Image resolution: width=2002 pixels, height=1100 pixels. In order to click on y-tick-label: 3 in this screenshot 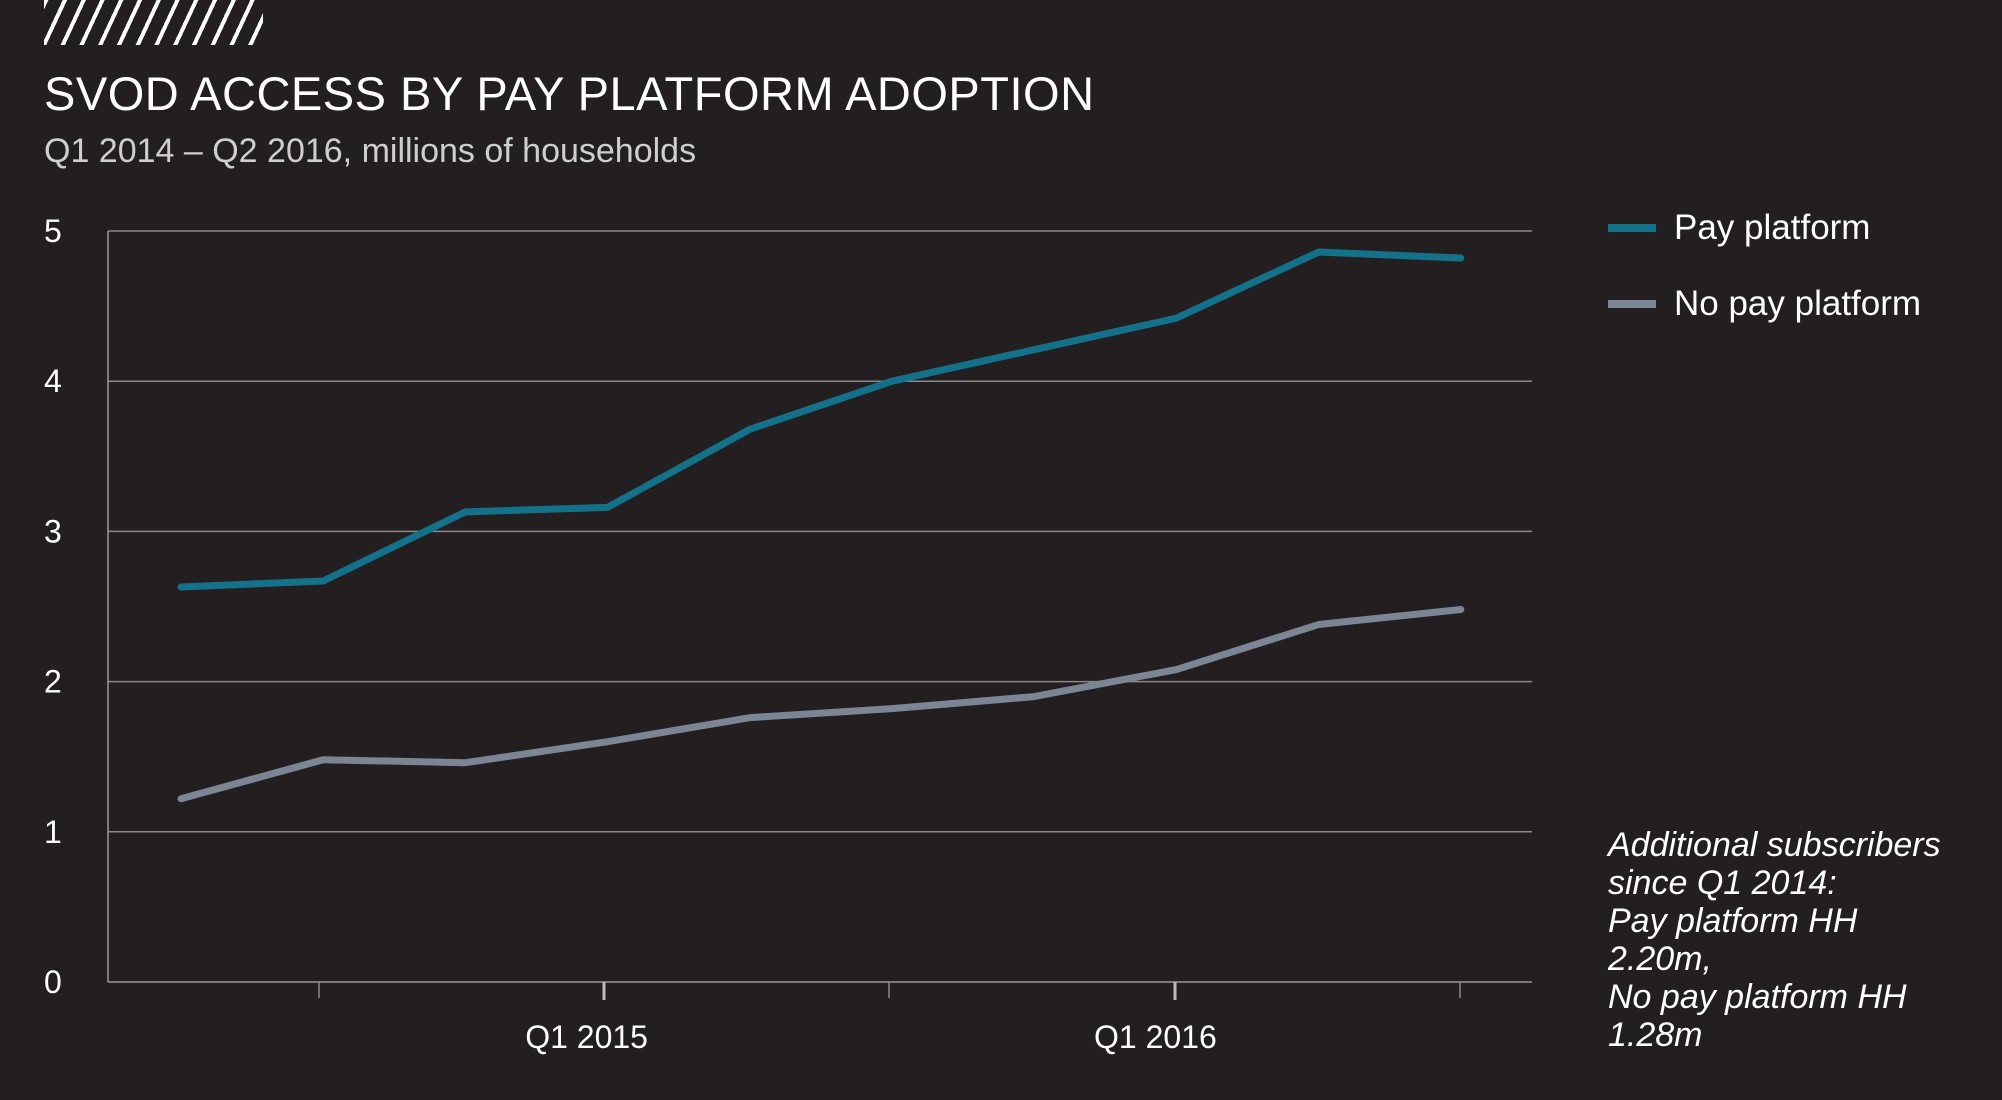, I will do `click(53, 531)`.